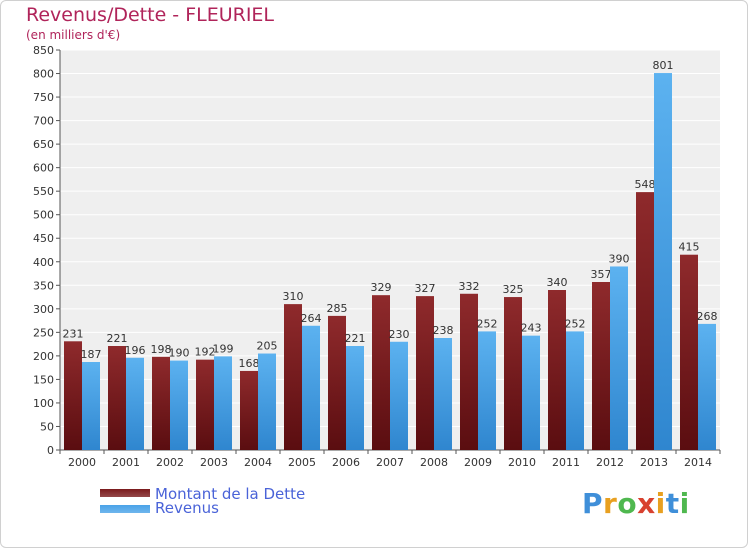 This screenshot has width=750, height=550. Describe the element at coordinates (654, 462) in the screenshot. I see `x-tick-label: 2013` at that location.